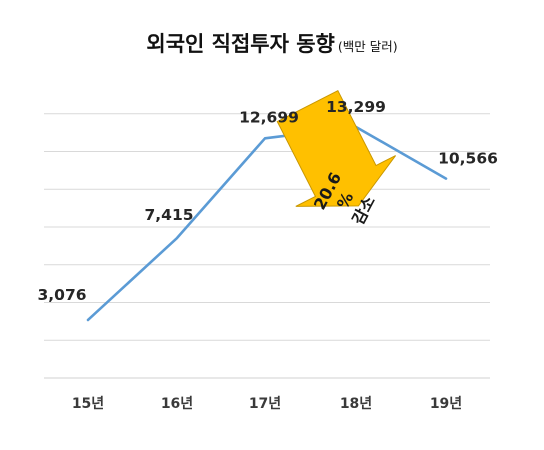  Describe the element at coordinates (240, 44) in the screenshot. I see `chart-title-main: 외국인 직접투자 동향` at that location.